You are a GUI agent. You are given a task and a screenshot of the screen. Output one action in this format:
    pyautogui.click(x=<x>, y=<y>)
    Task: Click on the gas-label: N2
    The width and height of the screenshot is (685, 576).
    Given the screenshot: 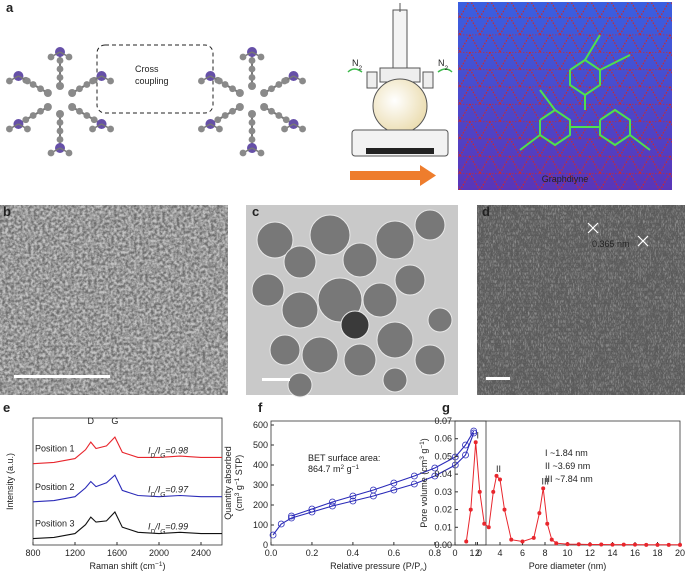 What is the action you would take?
    pyautogui.click(x=443, y=65)
    